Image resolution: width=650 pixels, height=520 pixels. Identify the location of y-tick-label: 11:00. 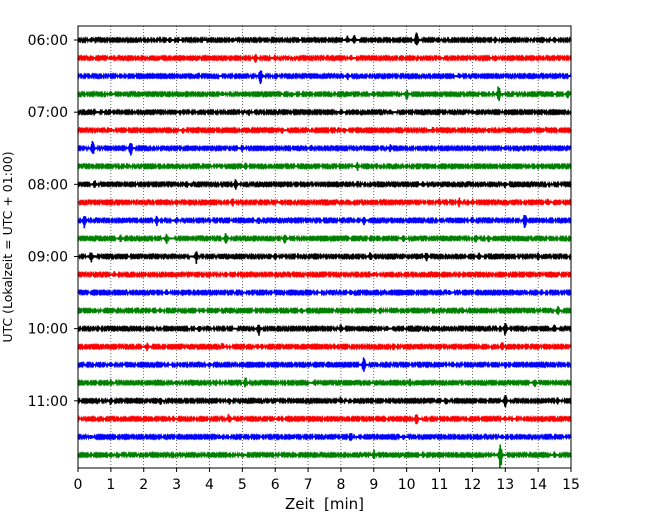
(48, 402).